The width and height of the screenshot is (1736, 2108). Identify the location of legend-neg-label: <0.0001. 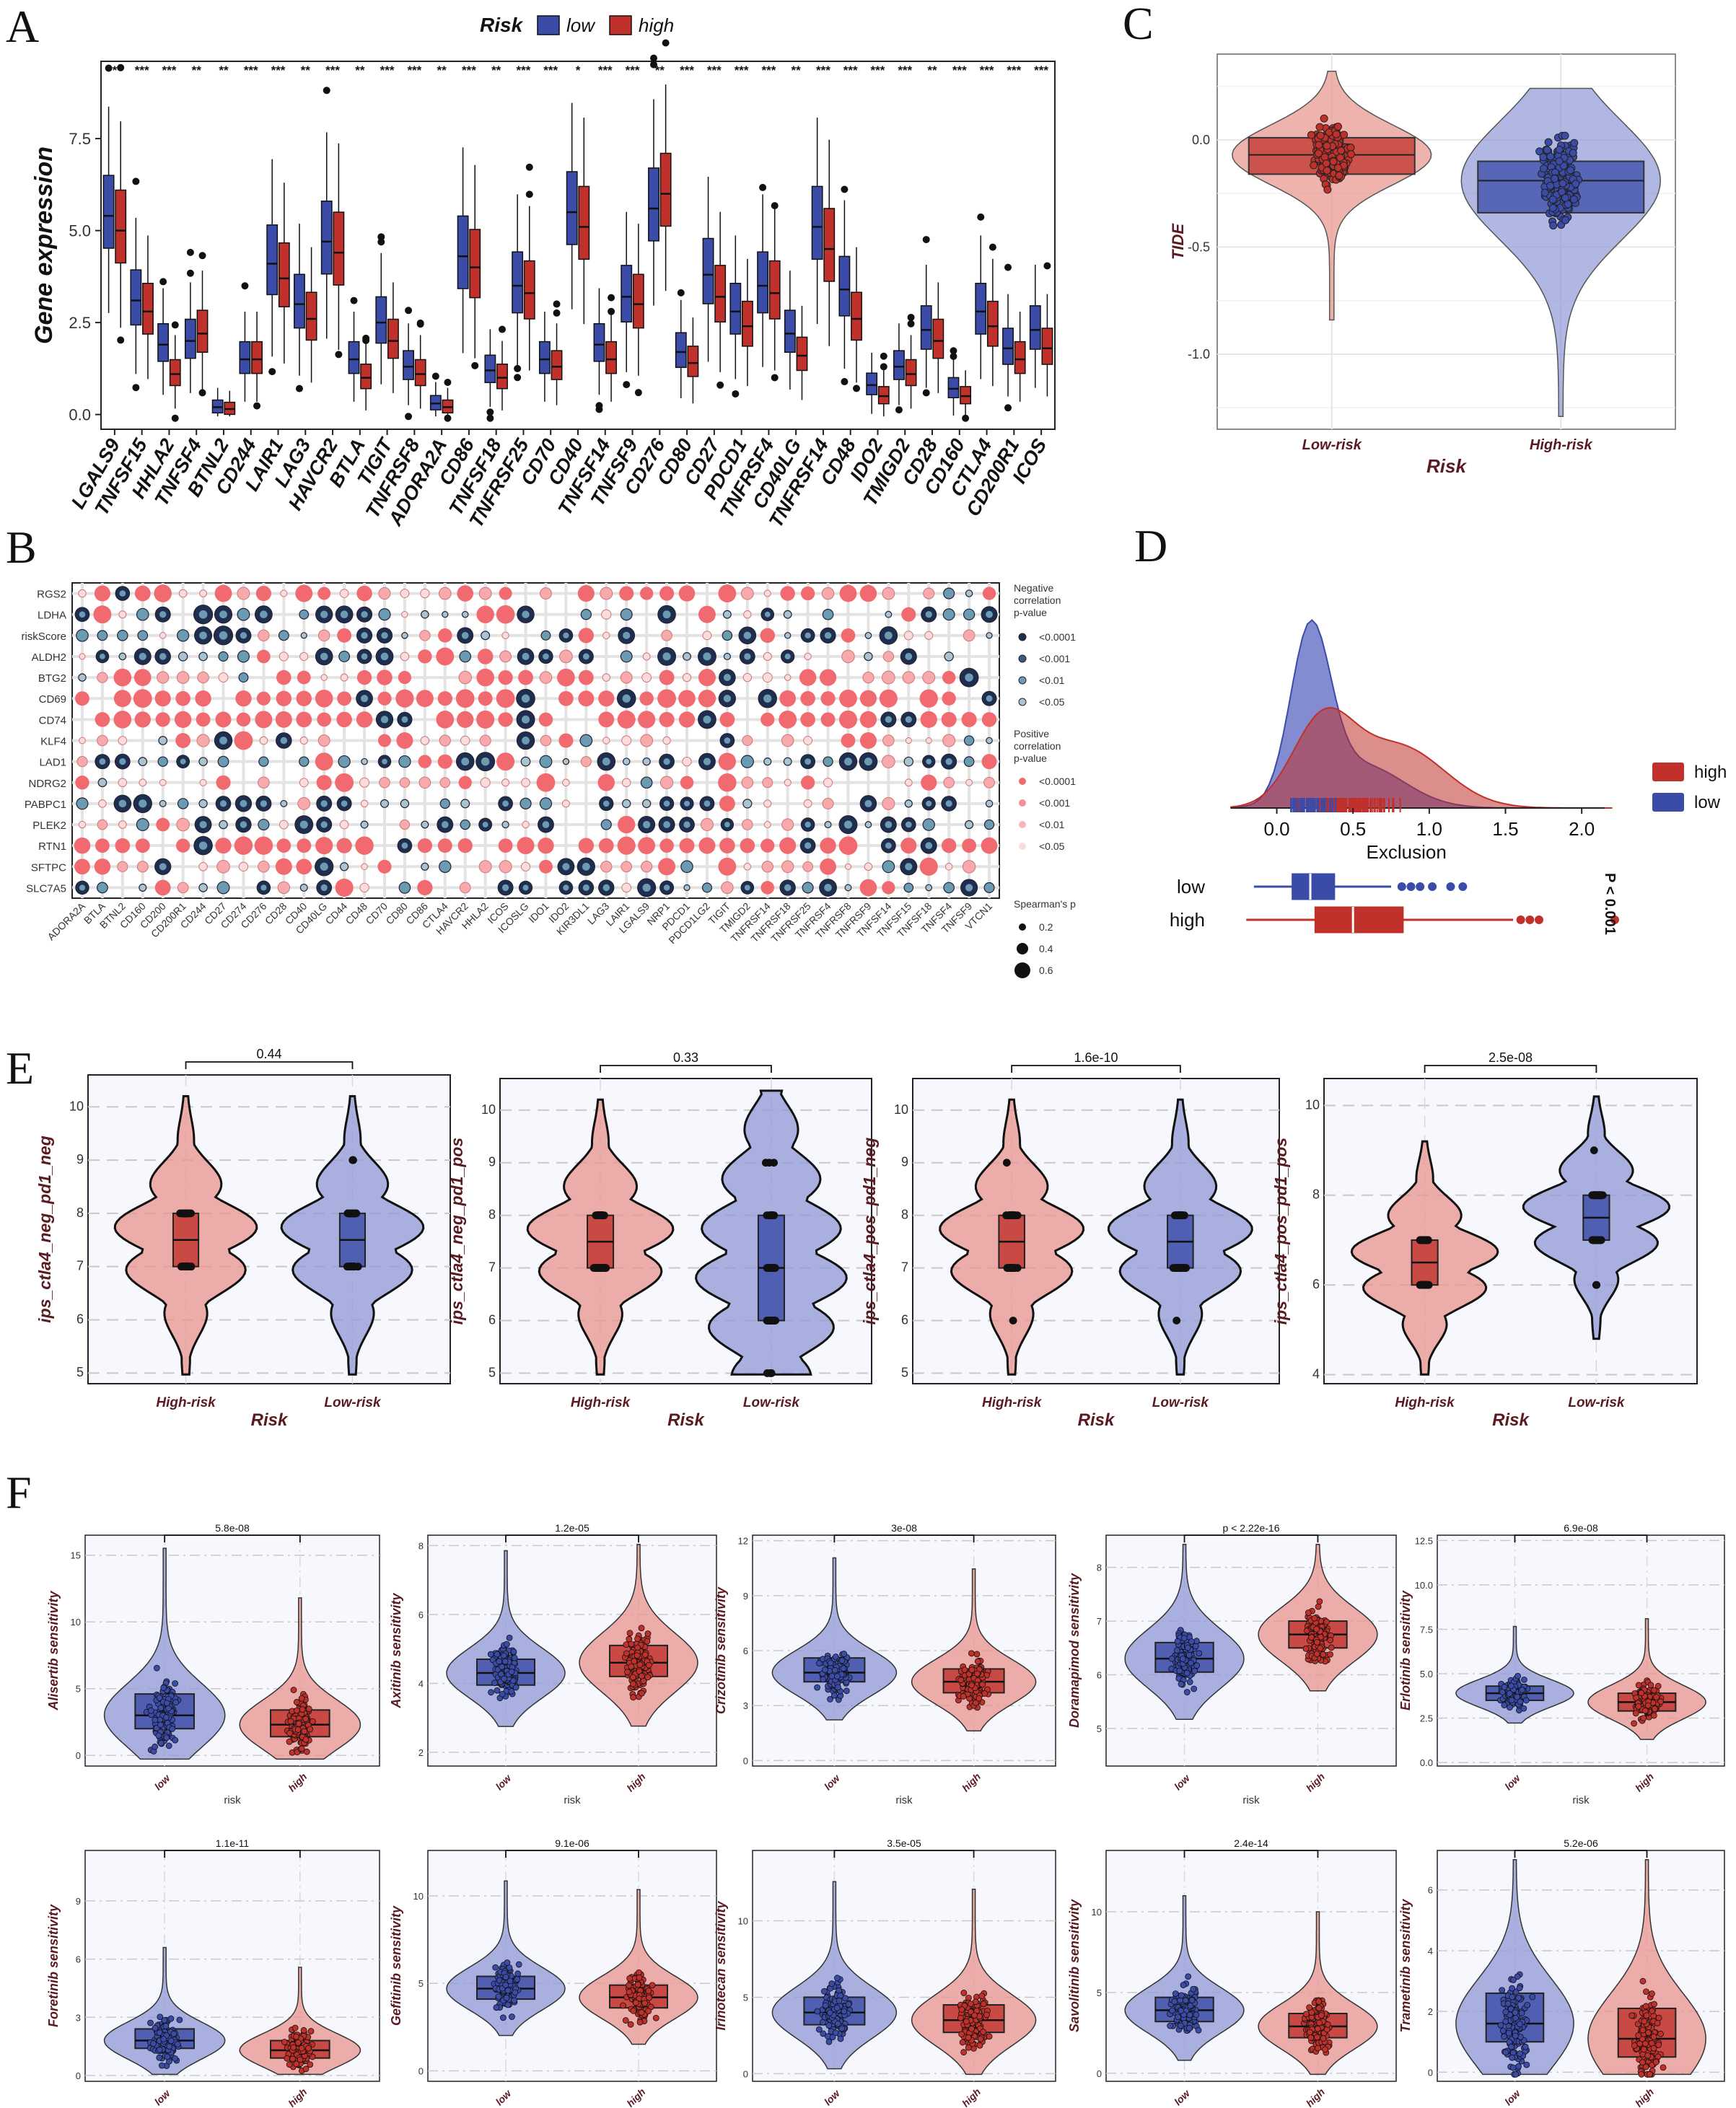
(1057, 637).